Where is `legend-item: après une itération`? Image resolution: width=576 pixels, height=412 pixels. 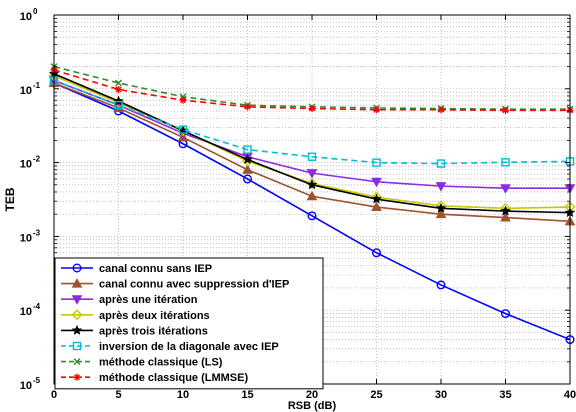
legend-item: après une itération is located at coordinates (129, 300).